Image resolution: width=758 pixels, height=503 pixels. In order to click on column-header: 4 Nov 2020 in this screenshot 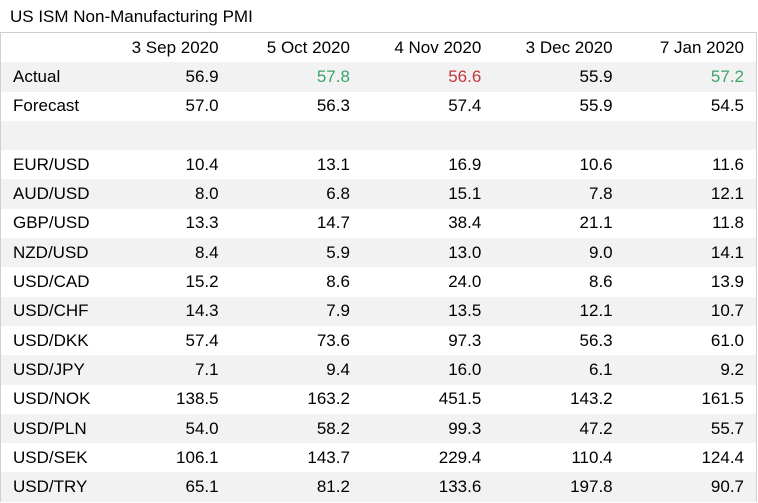, I will do `click(438, 47)`.